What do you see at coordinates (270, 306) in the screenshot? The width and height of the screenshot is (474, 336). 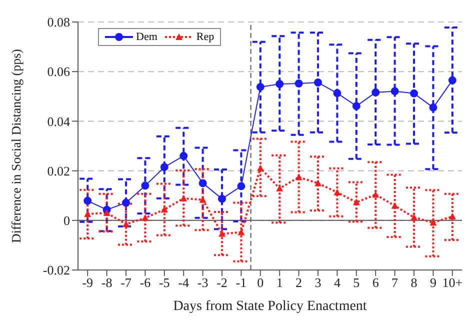 I see `x-axis-title: Days from State Policy Enactment` at bounding box center [270, 306].